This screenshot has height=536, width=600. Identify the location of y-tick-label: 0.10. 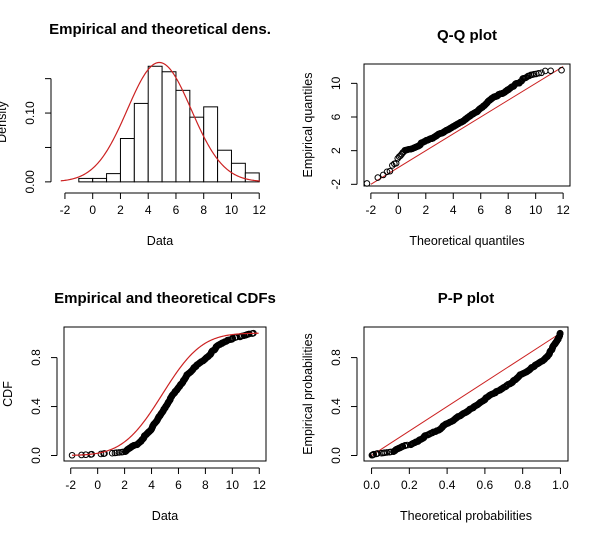
(30, 113).